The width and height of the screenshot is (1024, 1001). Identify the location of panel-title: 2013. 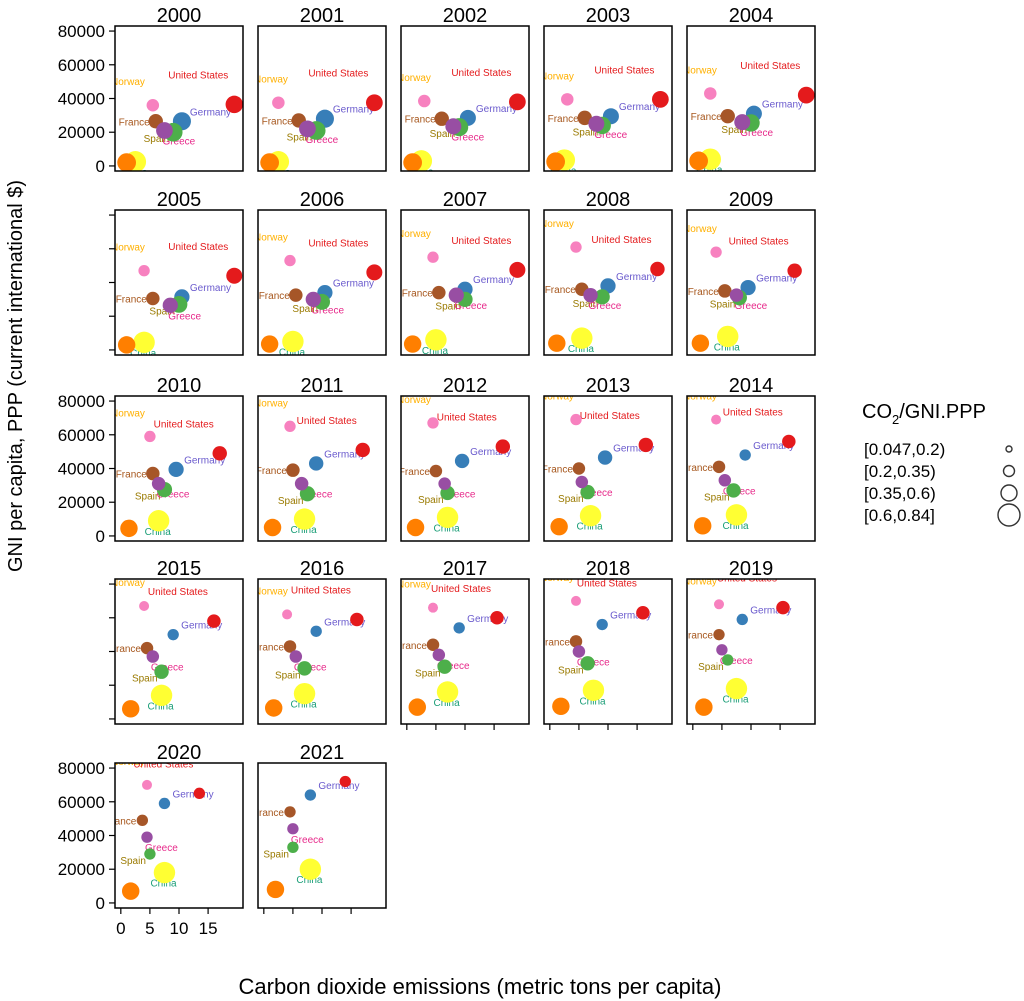
(608, 386).